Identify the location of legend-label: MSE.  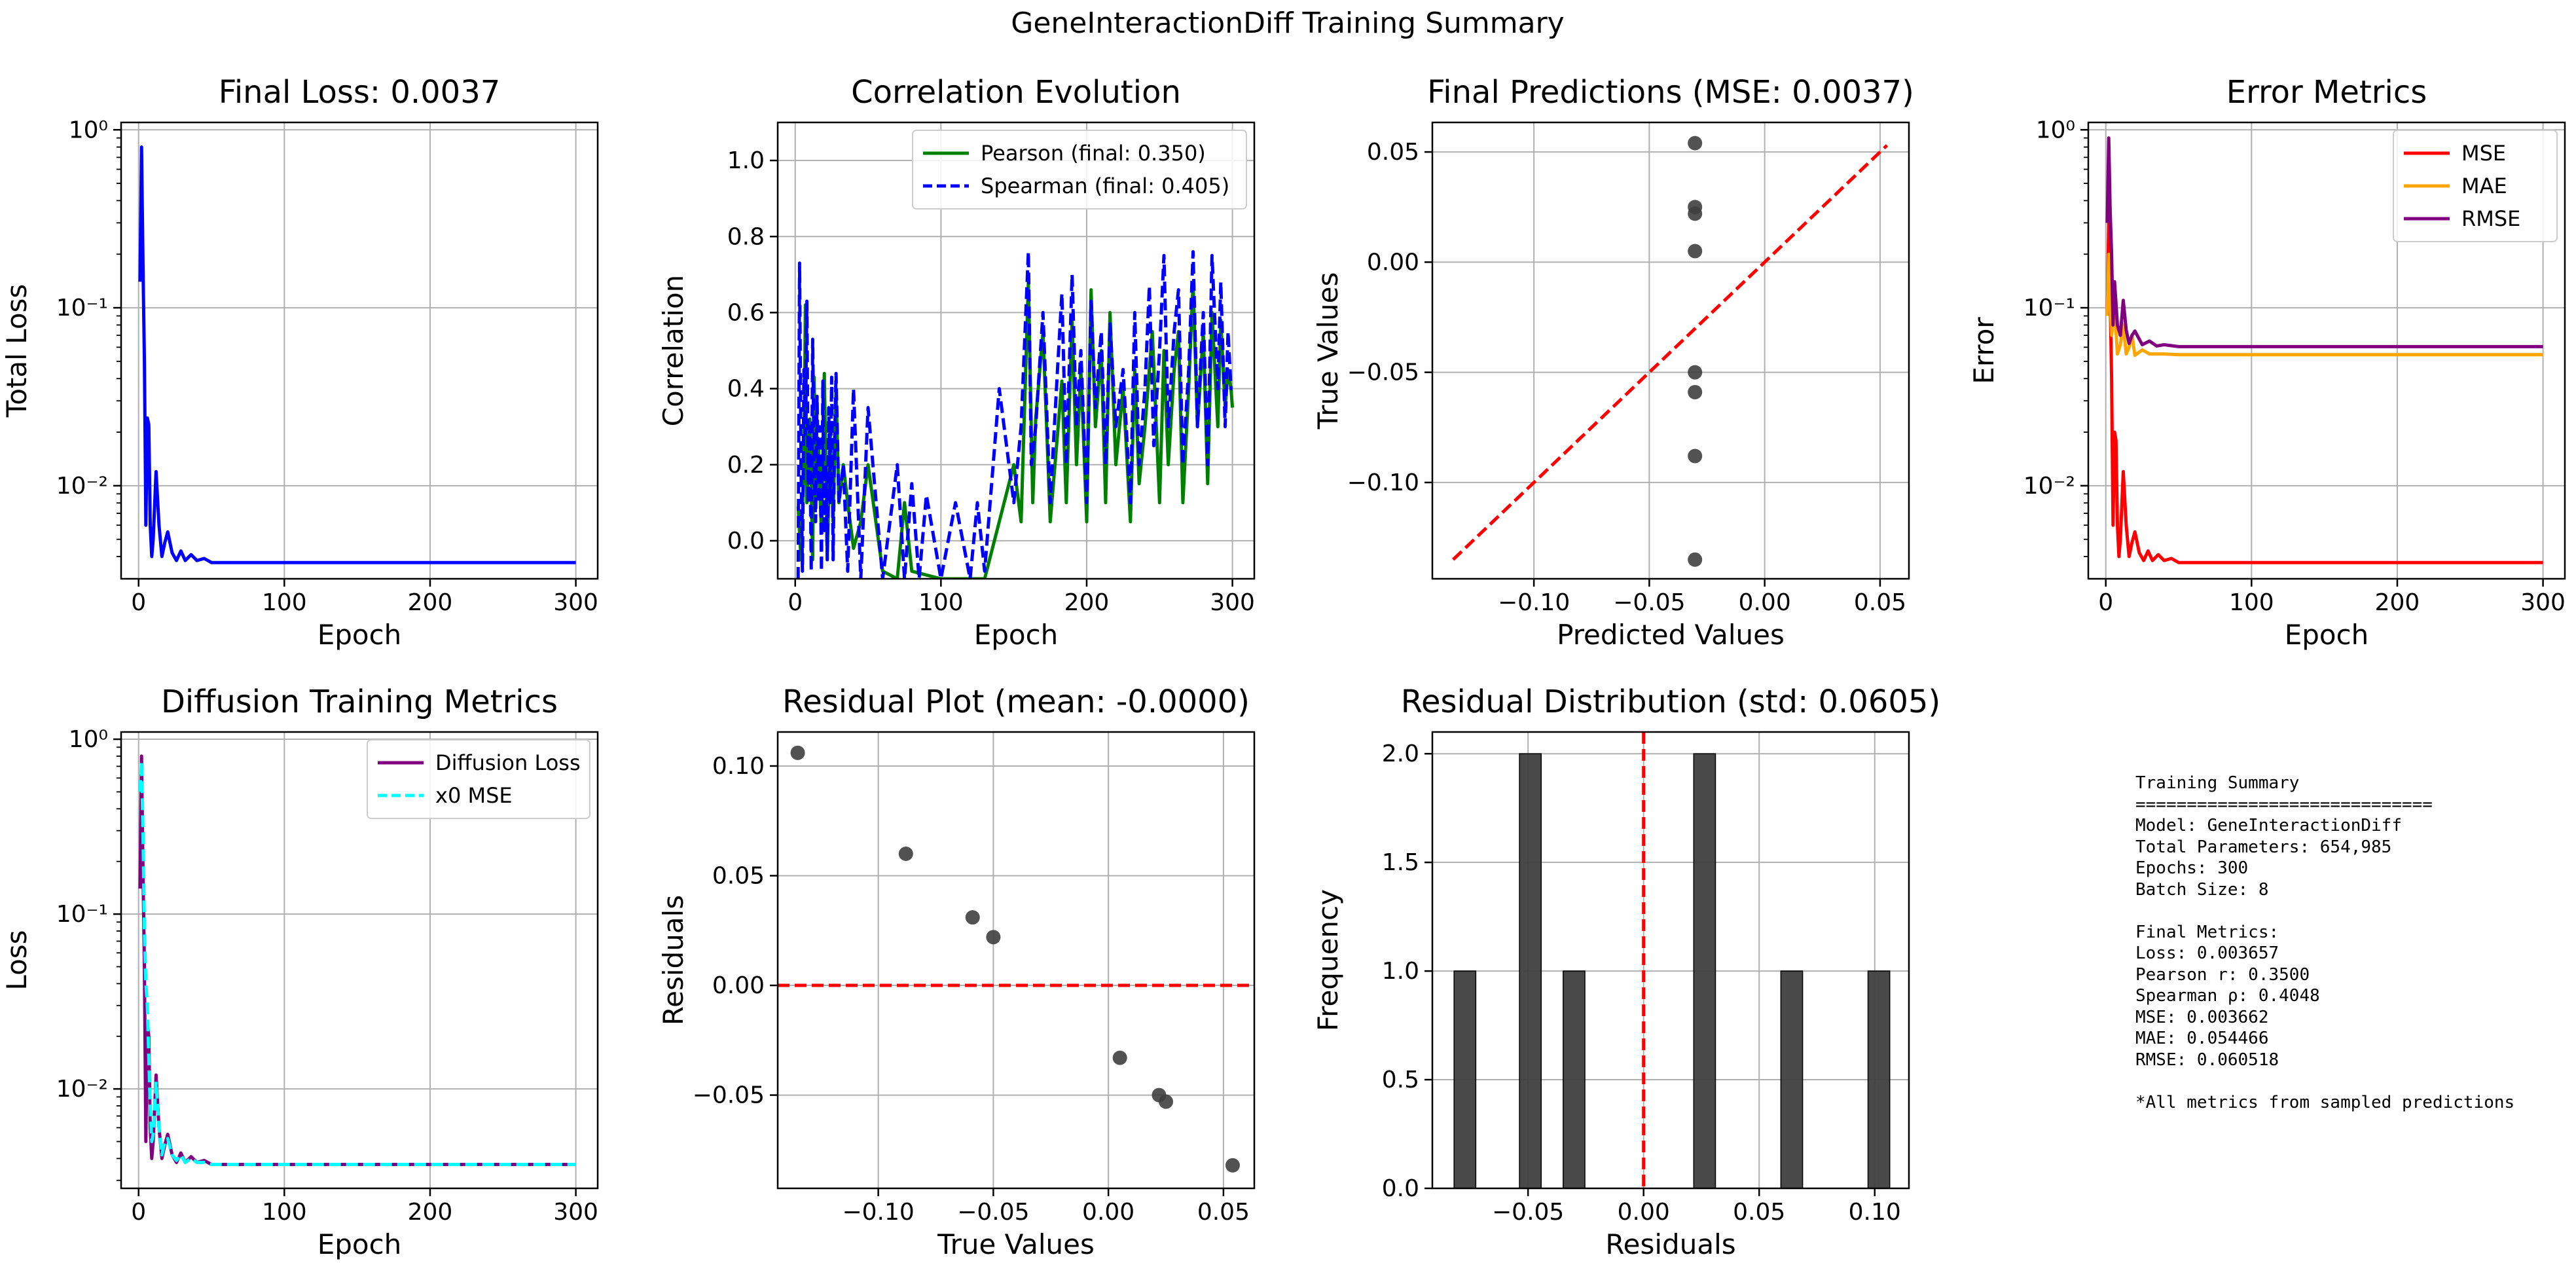
(2483, 153).